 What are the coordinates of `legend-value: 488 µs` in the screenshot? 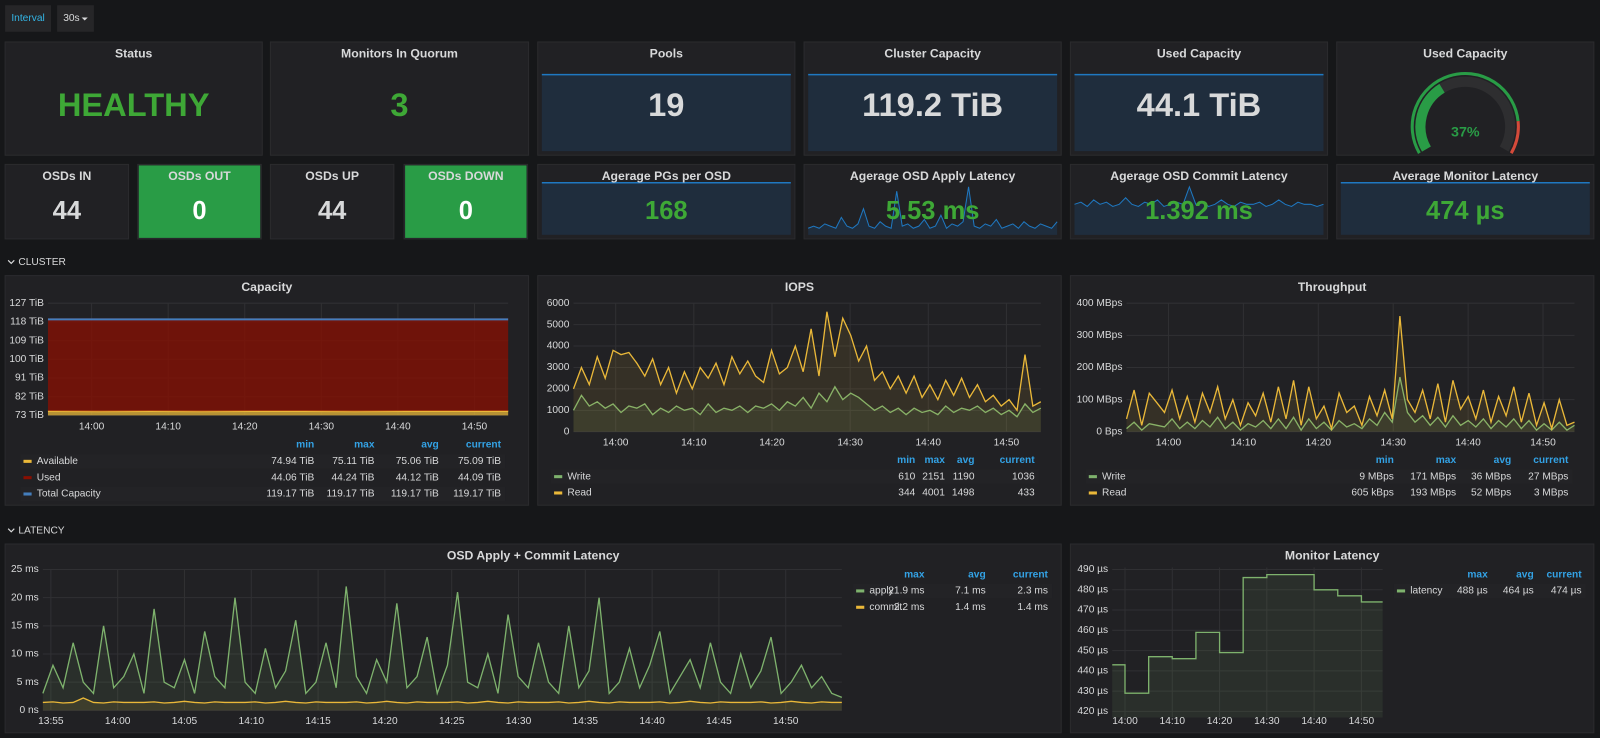 It's located at (1472, 591).